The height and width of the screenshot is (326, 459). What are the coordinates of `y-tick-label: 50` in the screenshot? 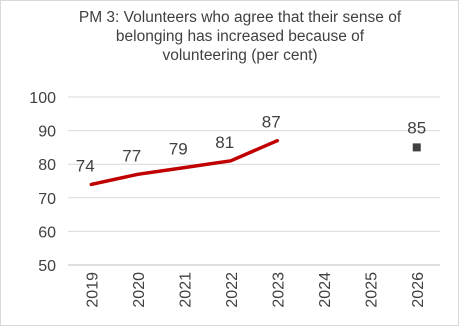 It's located at (47, 266).